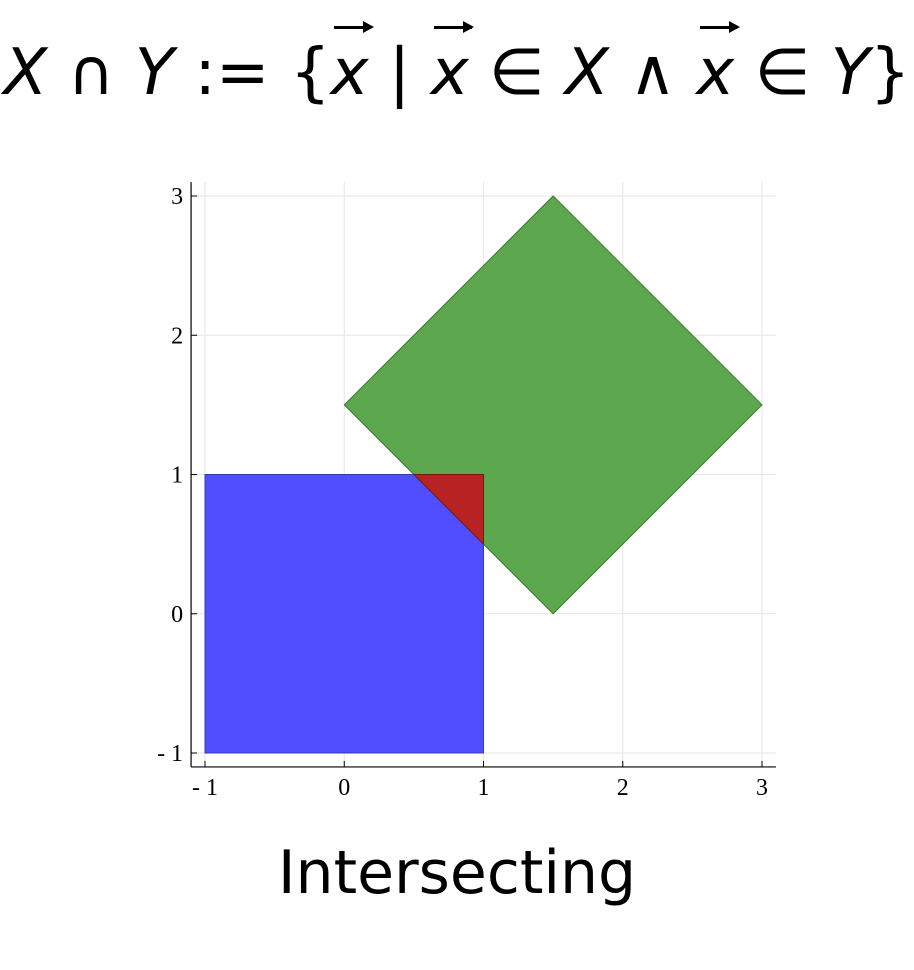  Describe the element at coordinates (762, 788) in the screenshot. I see `x-tick-label: 3` at that location.